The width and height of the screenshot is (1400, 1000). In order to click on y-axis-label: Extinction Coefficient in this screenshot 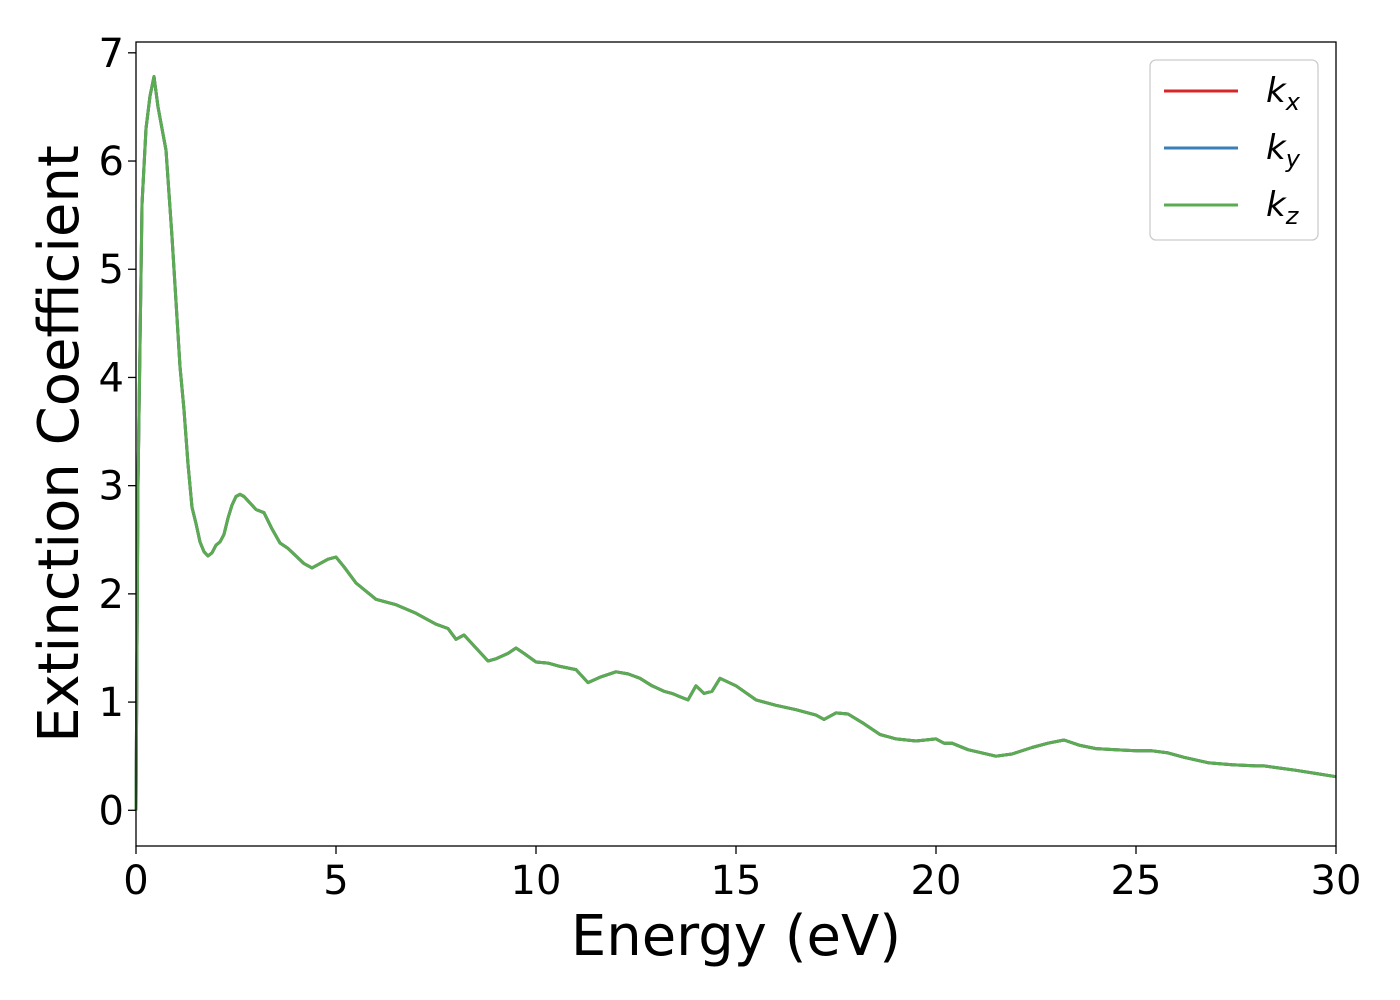, I will do `click(59, 444)`.